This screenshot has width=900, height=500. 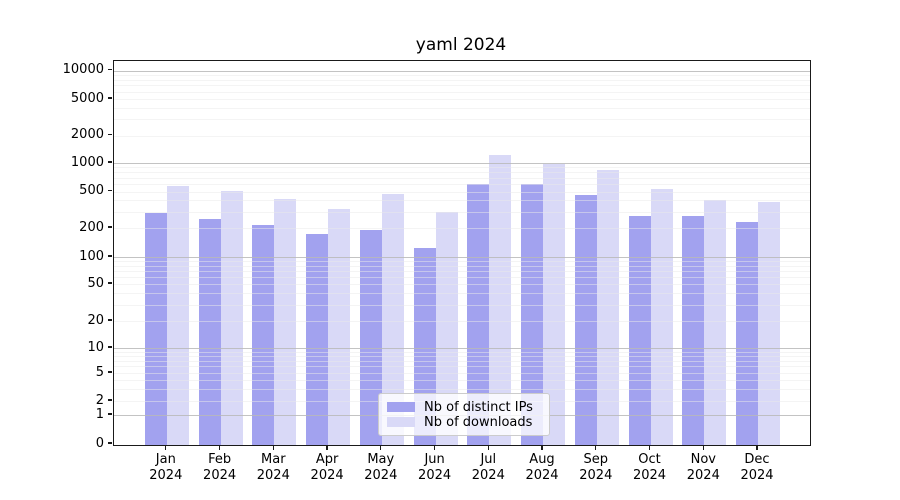 What do you see at coordinates (661, 317) in the screenshot?
I see `bar-downloads-oct` at bounding box center [661, 317].